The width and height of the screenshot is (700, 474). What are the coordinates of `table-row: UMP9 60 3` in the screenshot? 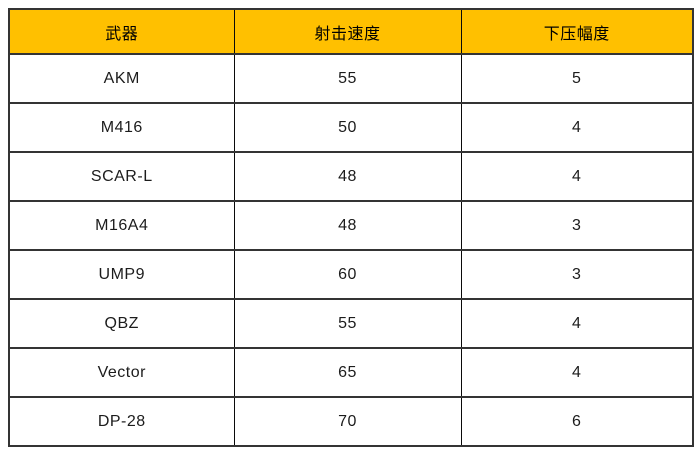 It's located at (351, 274).